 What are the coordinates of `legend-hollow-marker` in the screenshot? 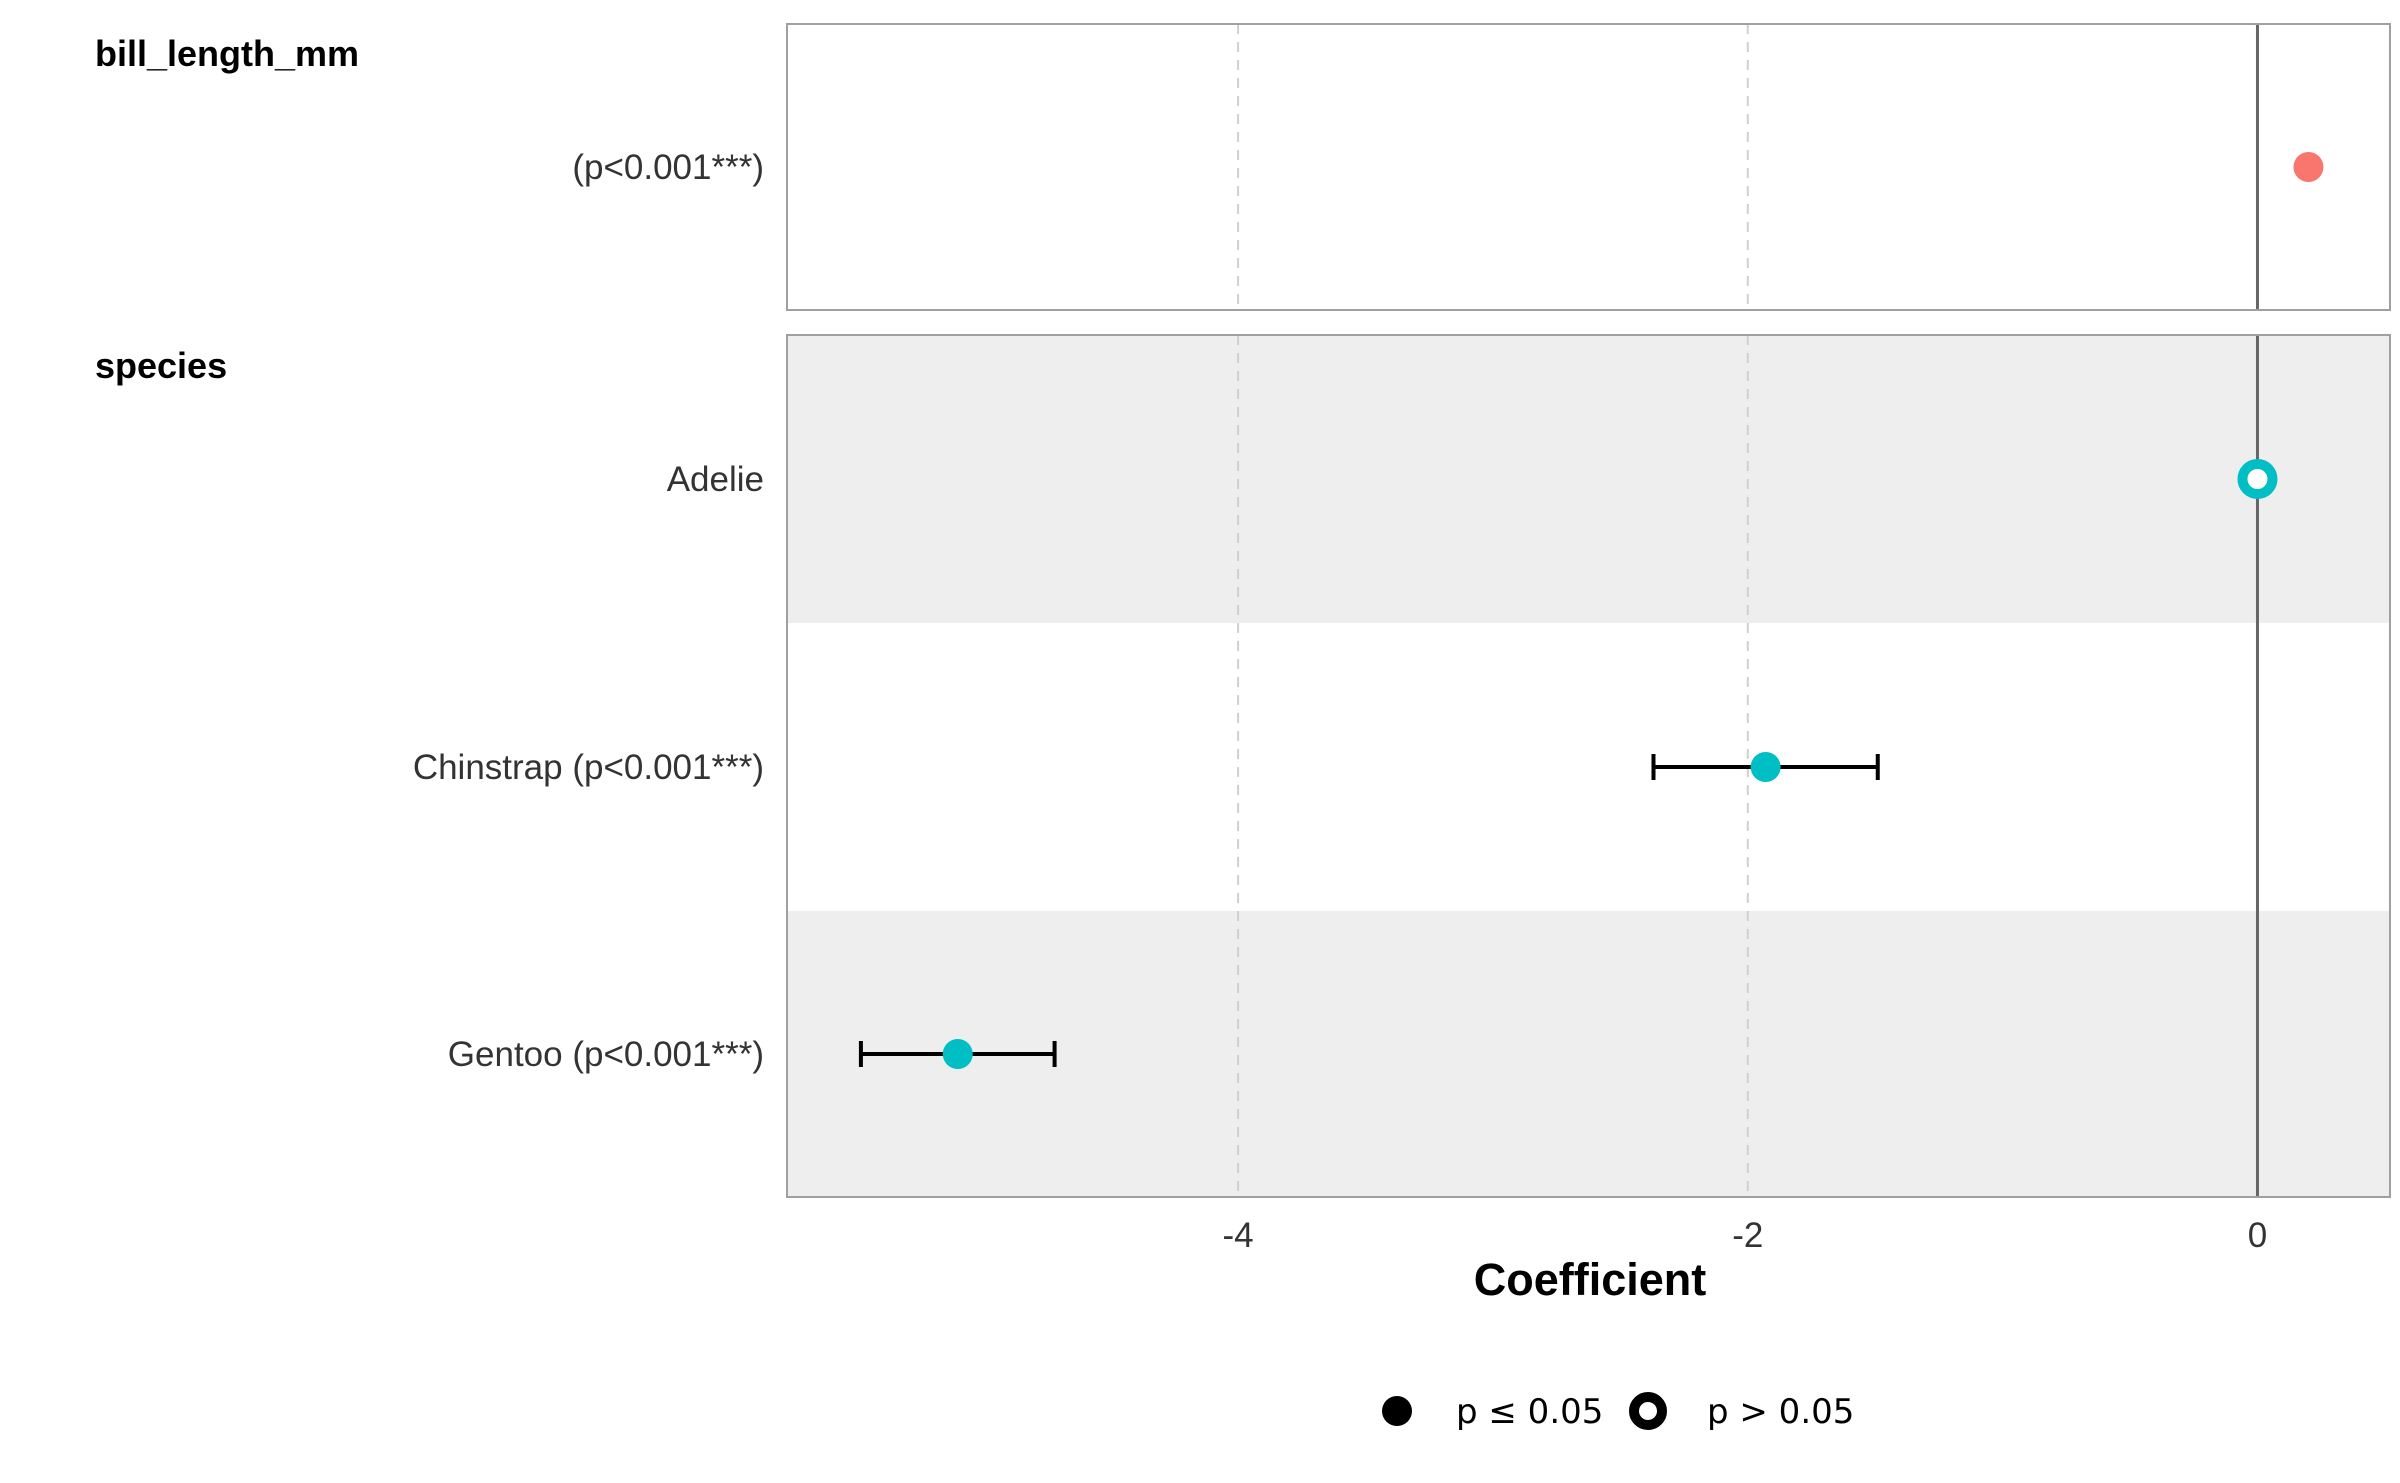 It's located at (1648, 1411).